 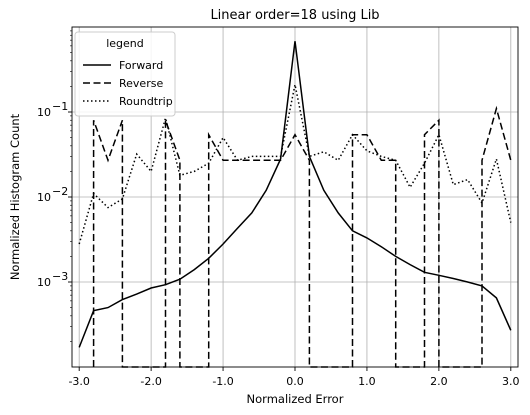 I want to click on legend-box, so click(x=125, y=74).